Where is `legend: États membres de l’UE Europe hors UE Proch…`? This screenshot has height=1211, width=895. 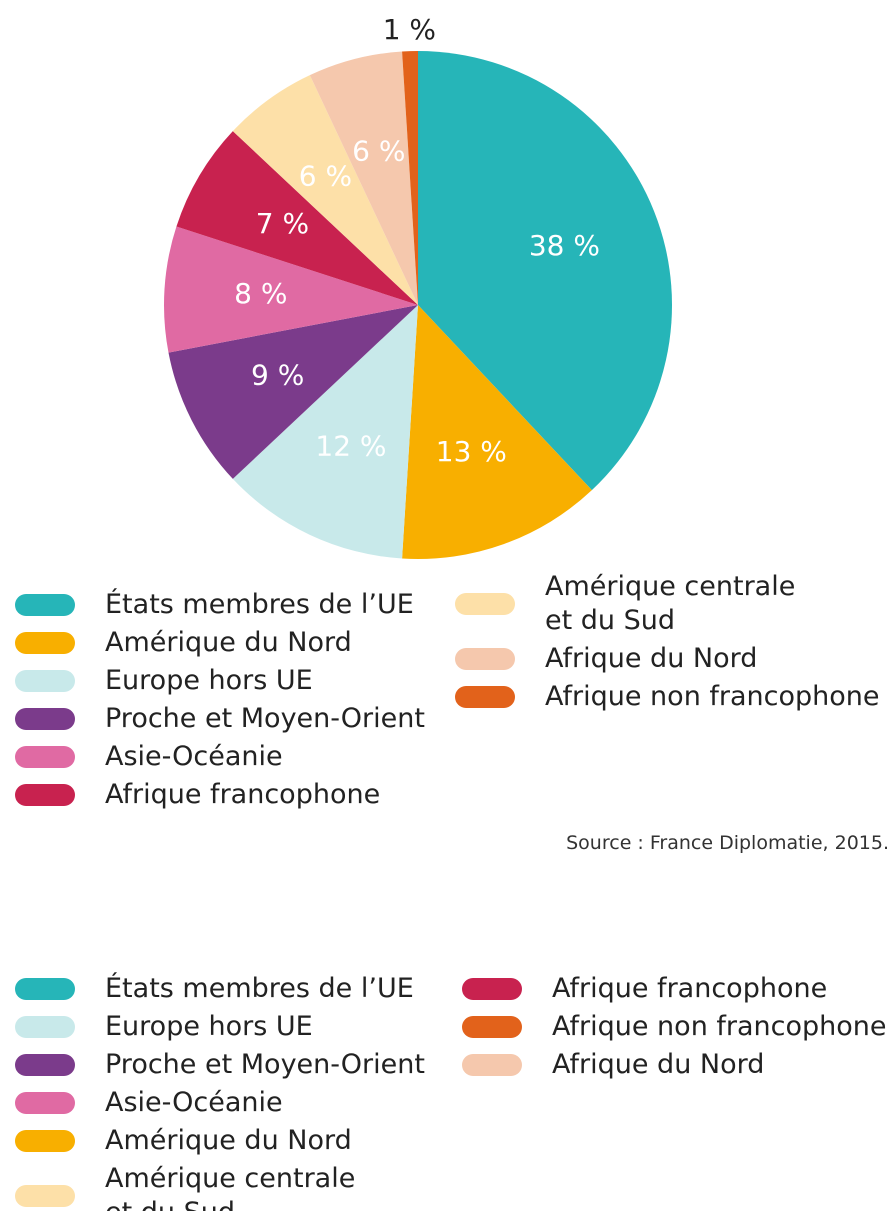 legend: États membres de l’UE Europe hors UE Proch… is located at coordinates (220, 1091).